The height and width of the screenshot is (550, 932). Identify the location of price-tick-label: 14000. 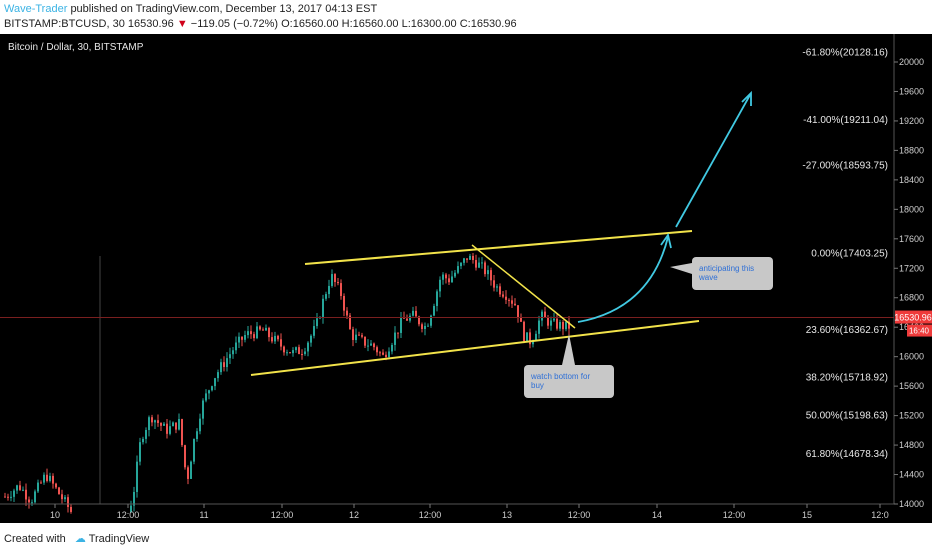
(911, 504).